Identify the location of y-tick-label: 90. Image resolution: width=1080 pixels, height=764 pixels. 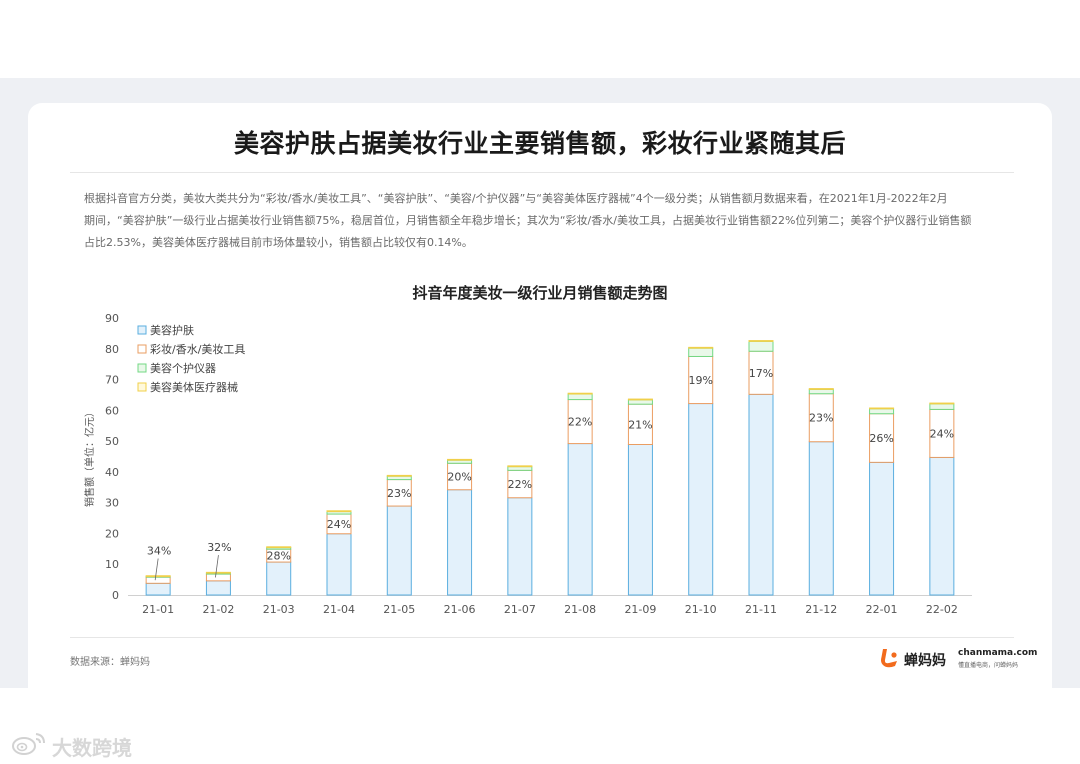
(112, 318).